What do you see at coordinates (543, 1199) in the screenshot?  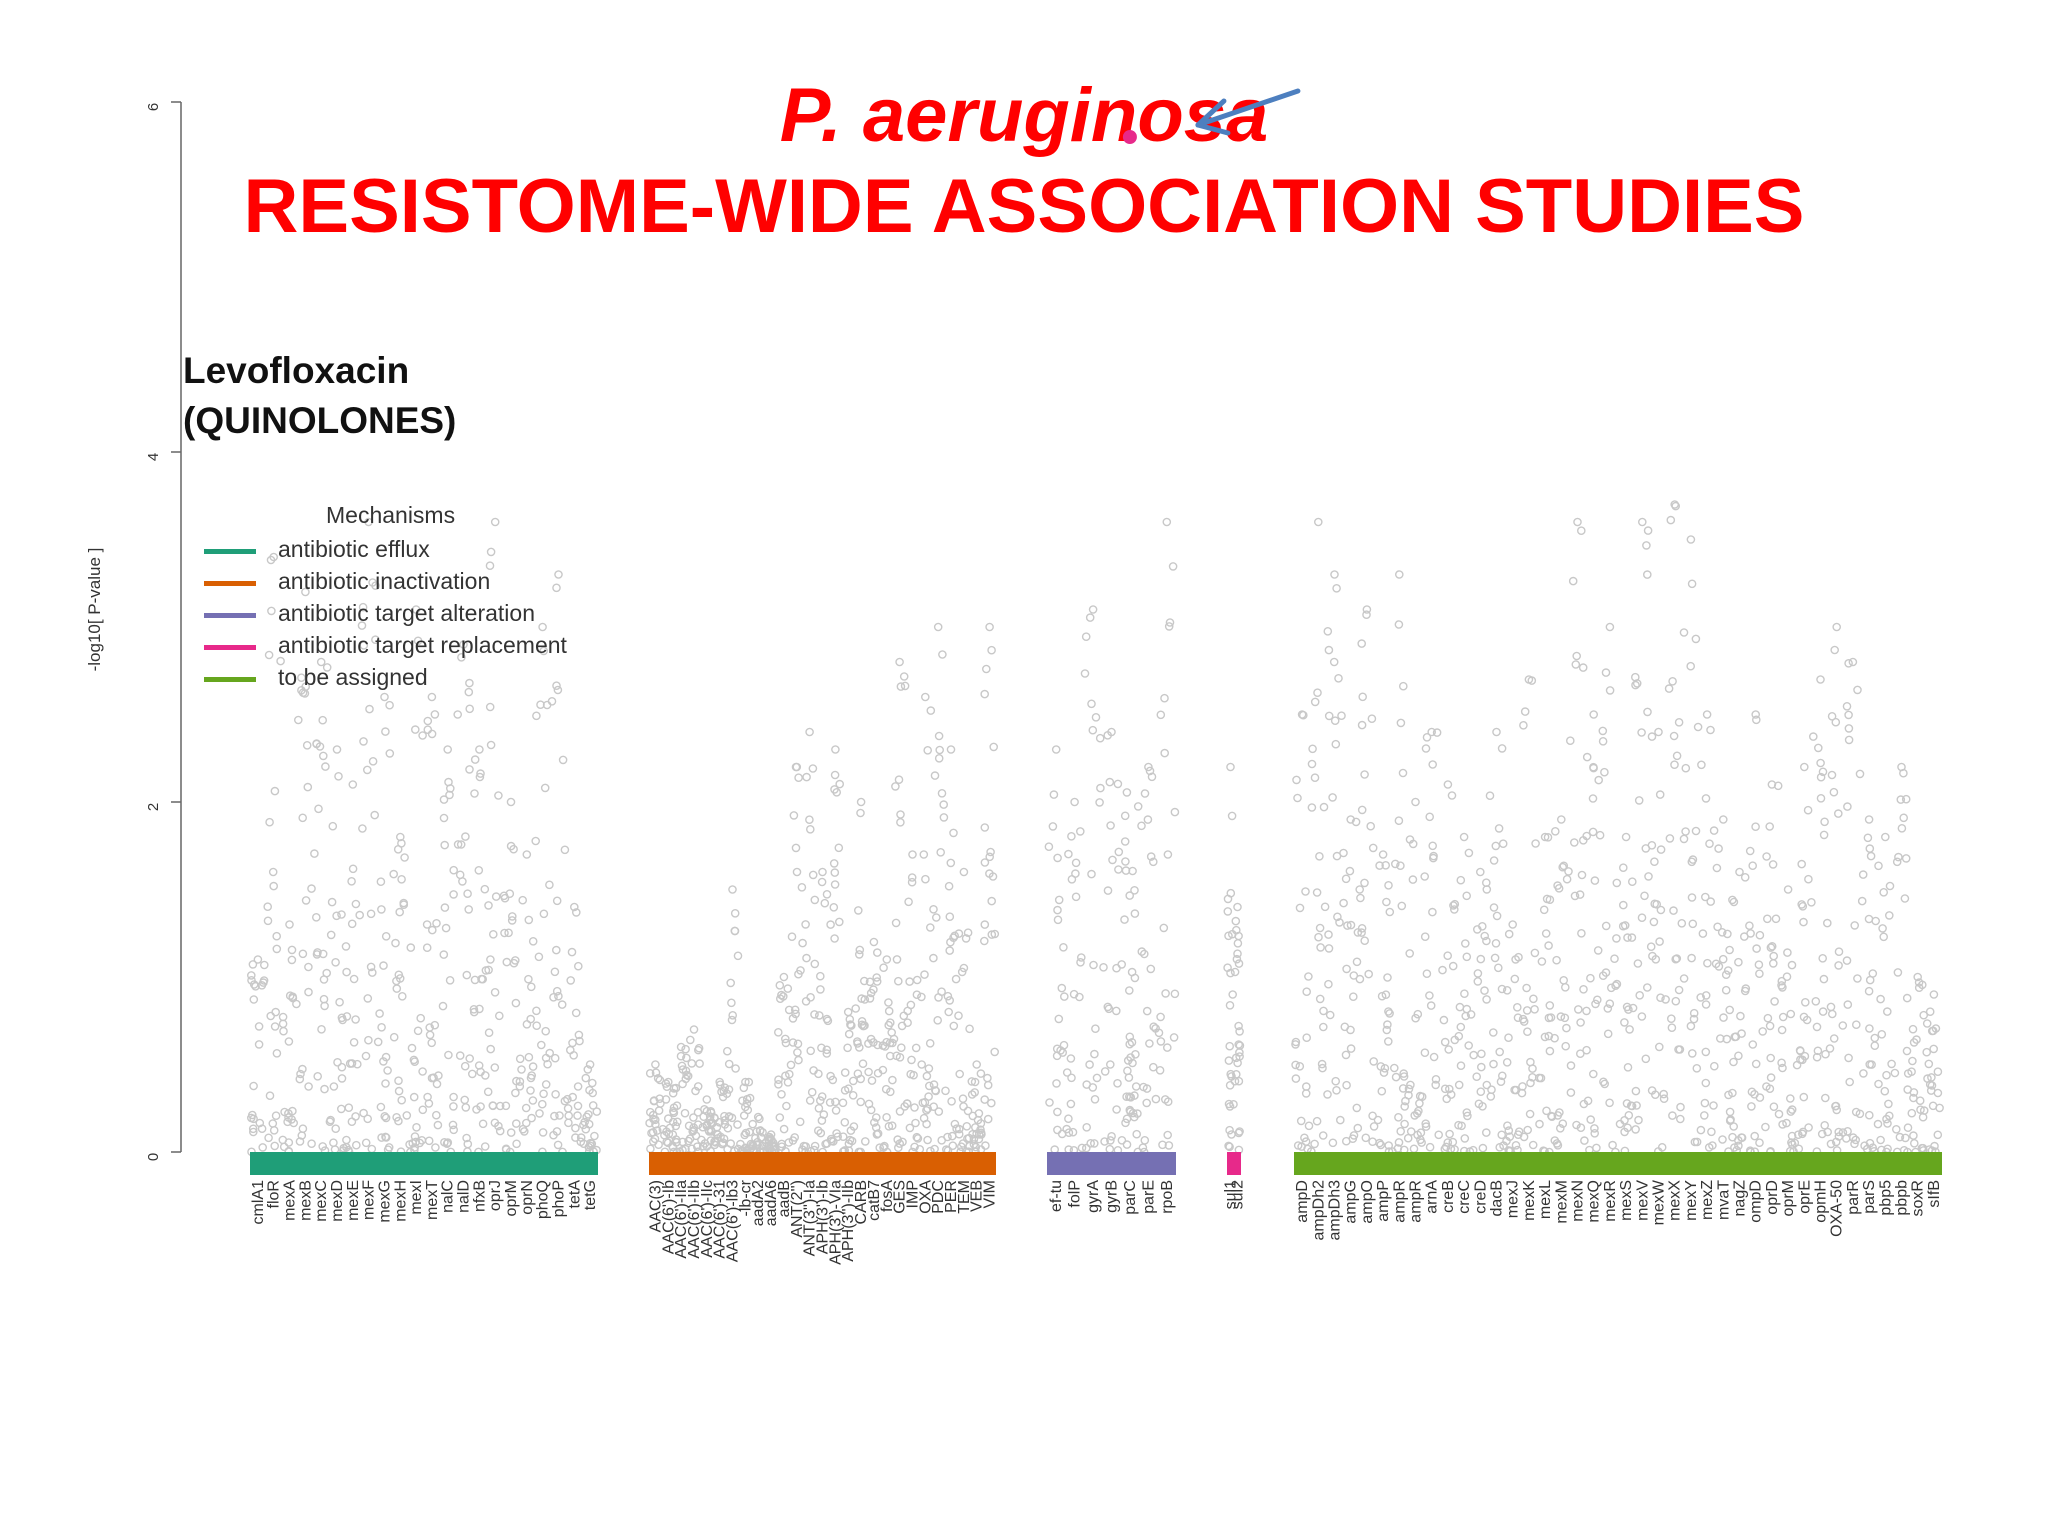 I see `x-tick-label: phoQ` at bounding box center [543, 1199].